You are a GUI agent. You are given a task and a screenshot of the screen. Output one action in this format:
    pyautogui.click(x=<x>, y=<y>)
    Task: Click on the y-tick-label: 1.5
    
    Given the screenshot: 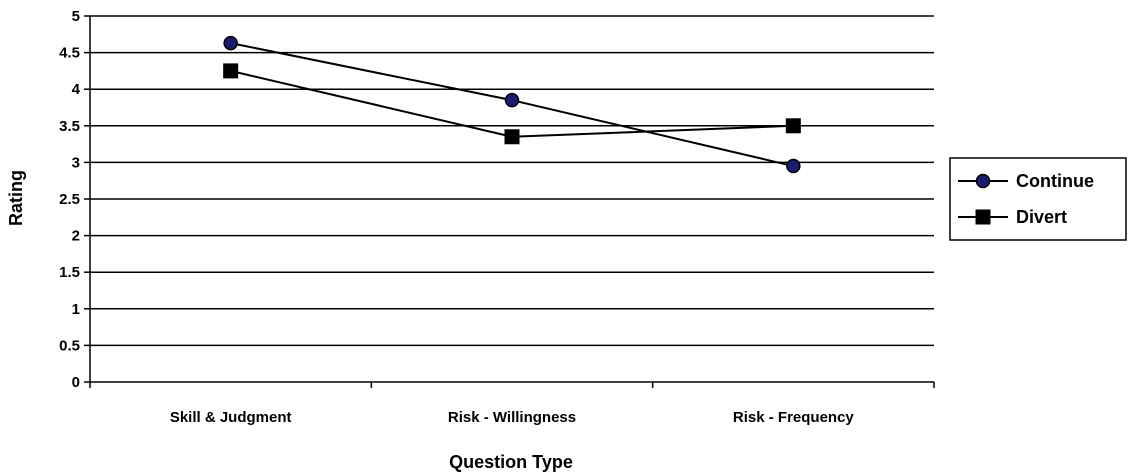 What is the action you would take?
    pyautogui.click(x=69, y=272)
    